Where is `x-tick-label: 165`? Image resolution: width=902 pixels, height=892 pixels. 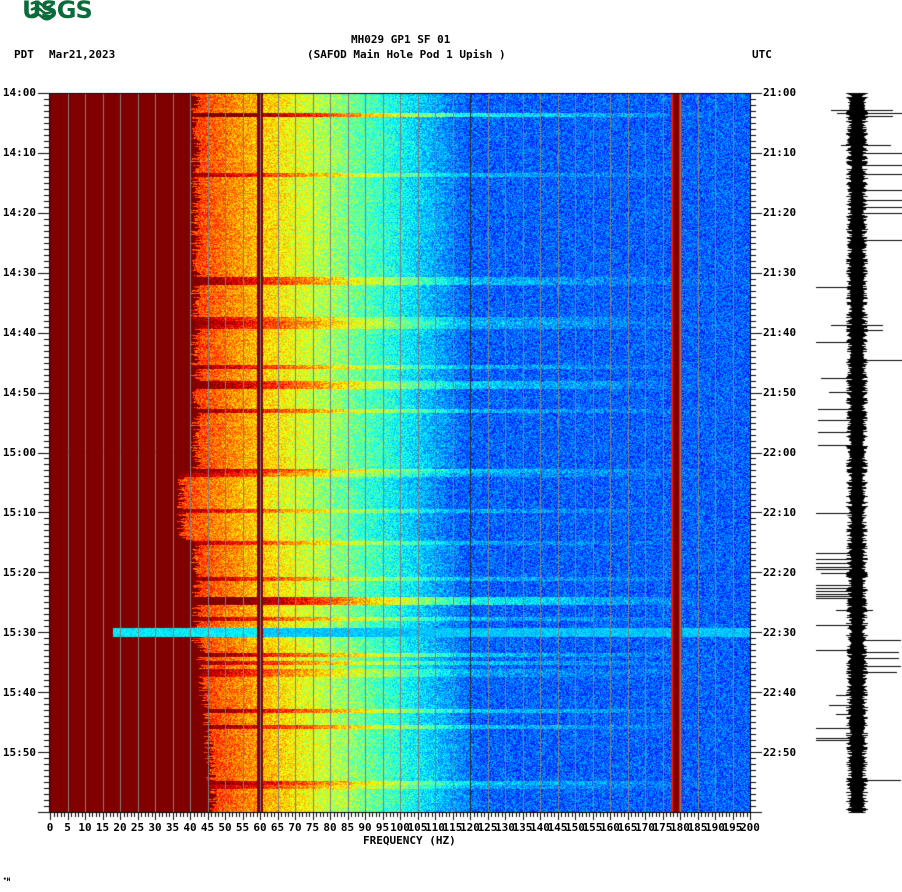 x-tick-label: 165 is located at coordinates (627, 827).